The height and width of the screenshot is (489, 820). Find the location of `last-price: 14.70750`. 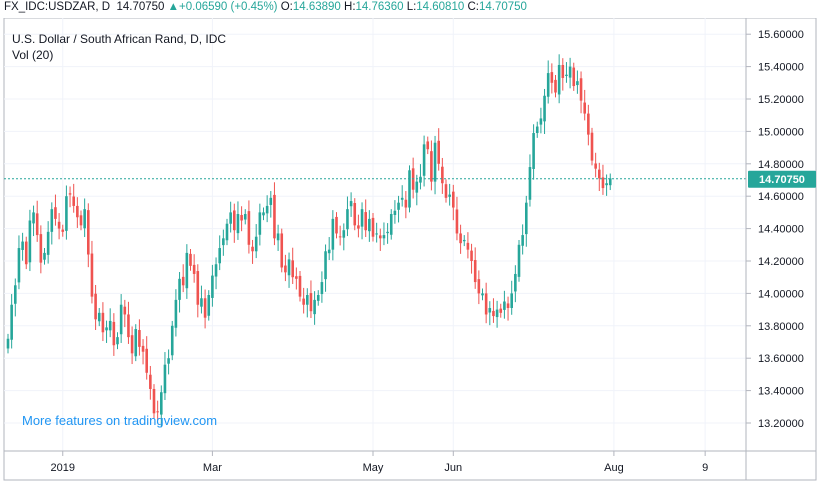

last-price: 14.70750 is located at coordinates (140, 7).